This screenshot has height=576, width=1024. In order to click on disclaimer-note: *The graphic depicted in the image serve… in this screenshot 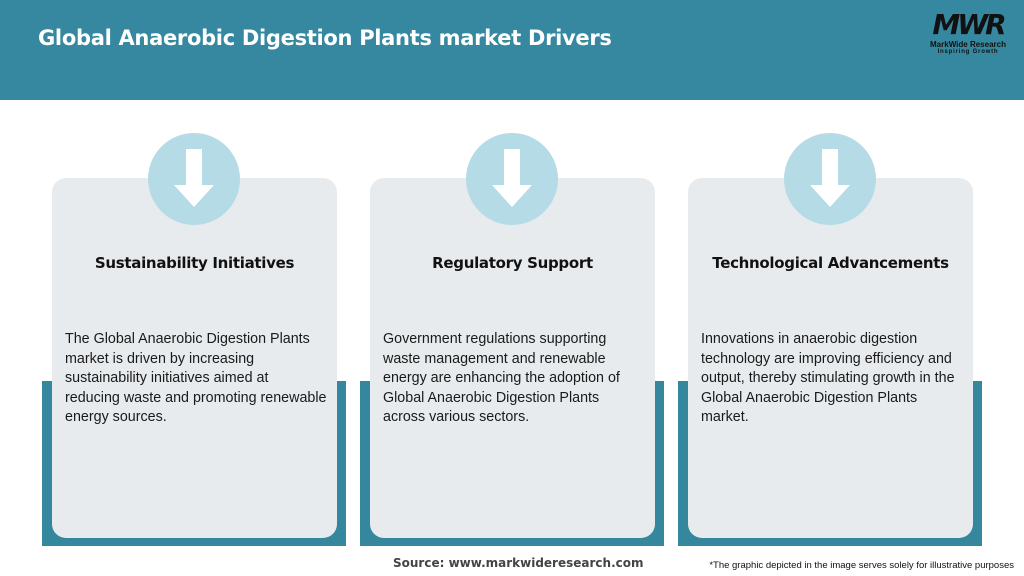, I will do `click(861, 565)`.